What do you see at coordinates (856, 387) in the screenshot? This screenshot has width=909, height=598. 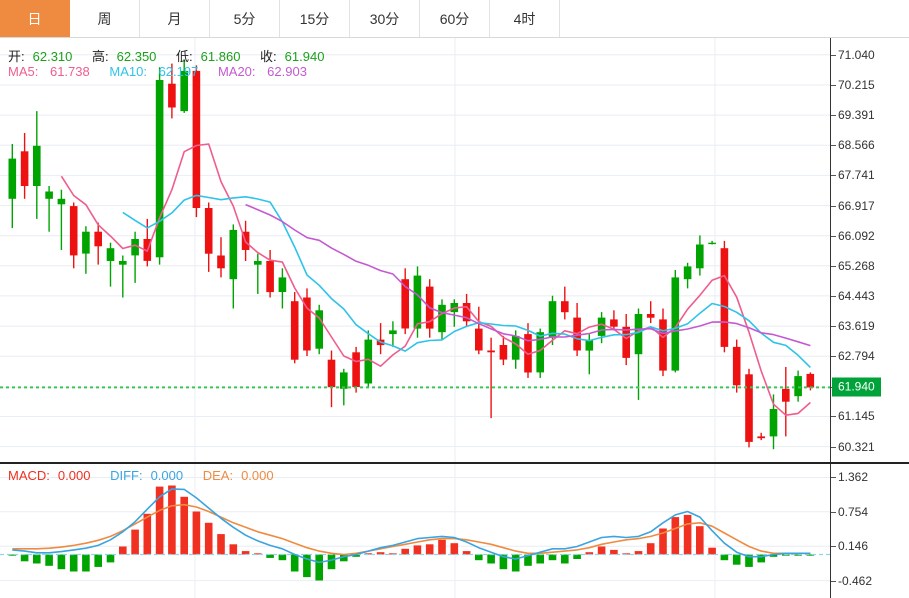 I see `last-price-badge: 61.940` at bounding box center [856, 387].